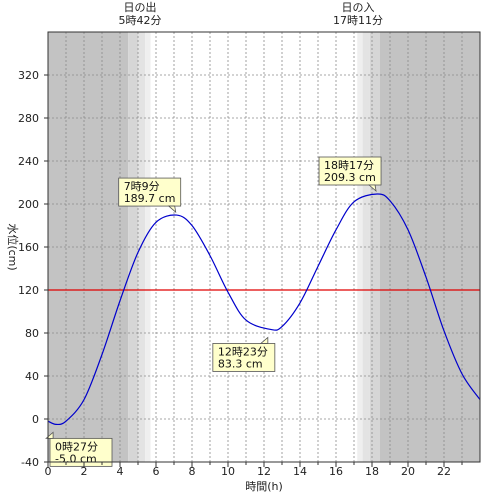  What do you see at coordinates (350, 177) in the screenshot?
I see `annotation-value: 209.3 cm` at bounding box center [350, 177].